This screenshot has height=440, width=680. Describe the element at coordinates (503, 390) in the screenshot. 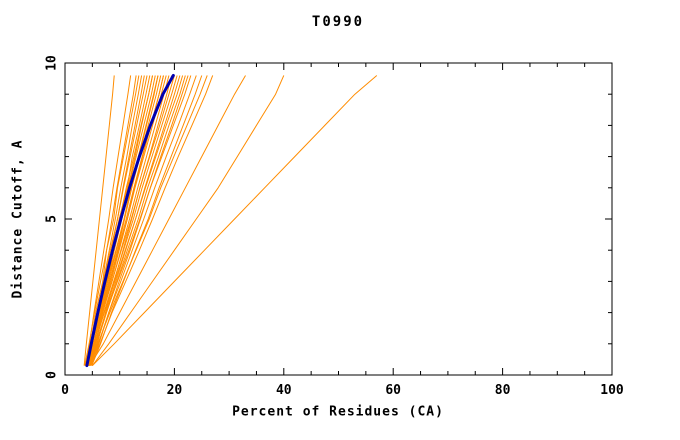

I see `x-tick-label: 80` at that location.